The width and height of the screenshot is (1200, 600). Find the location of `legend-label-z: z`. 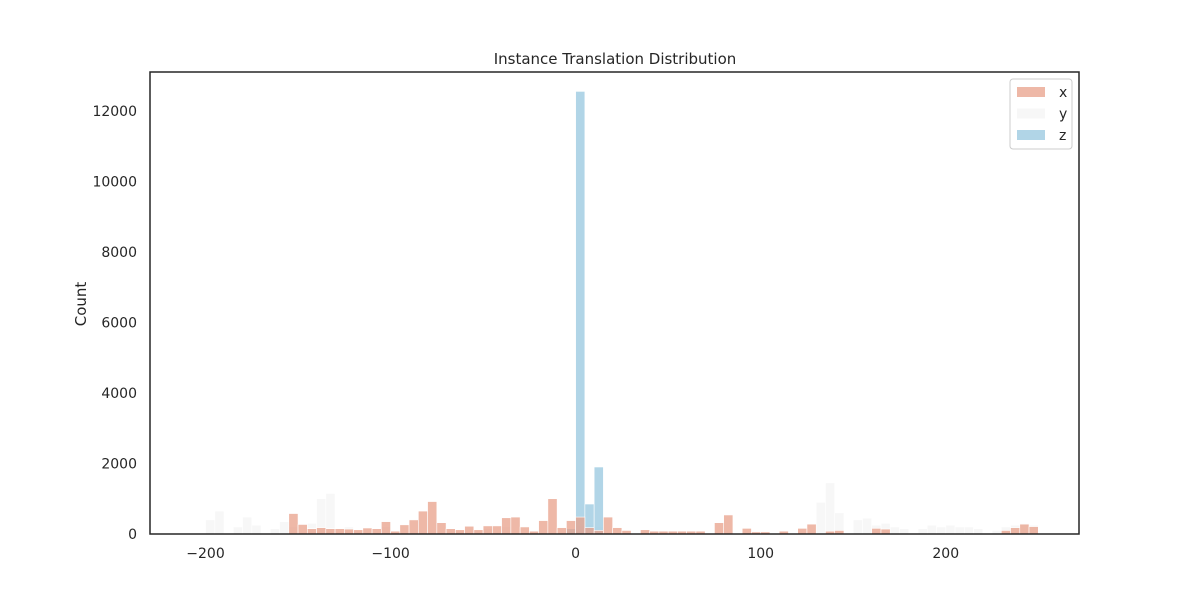

legend-label-z: z is located at coordinates (1062, 136).